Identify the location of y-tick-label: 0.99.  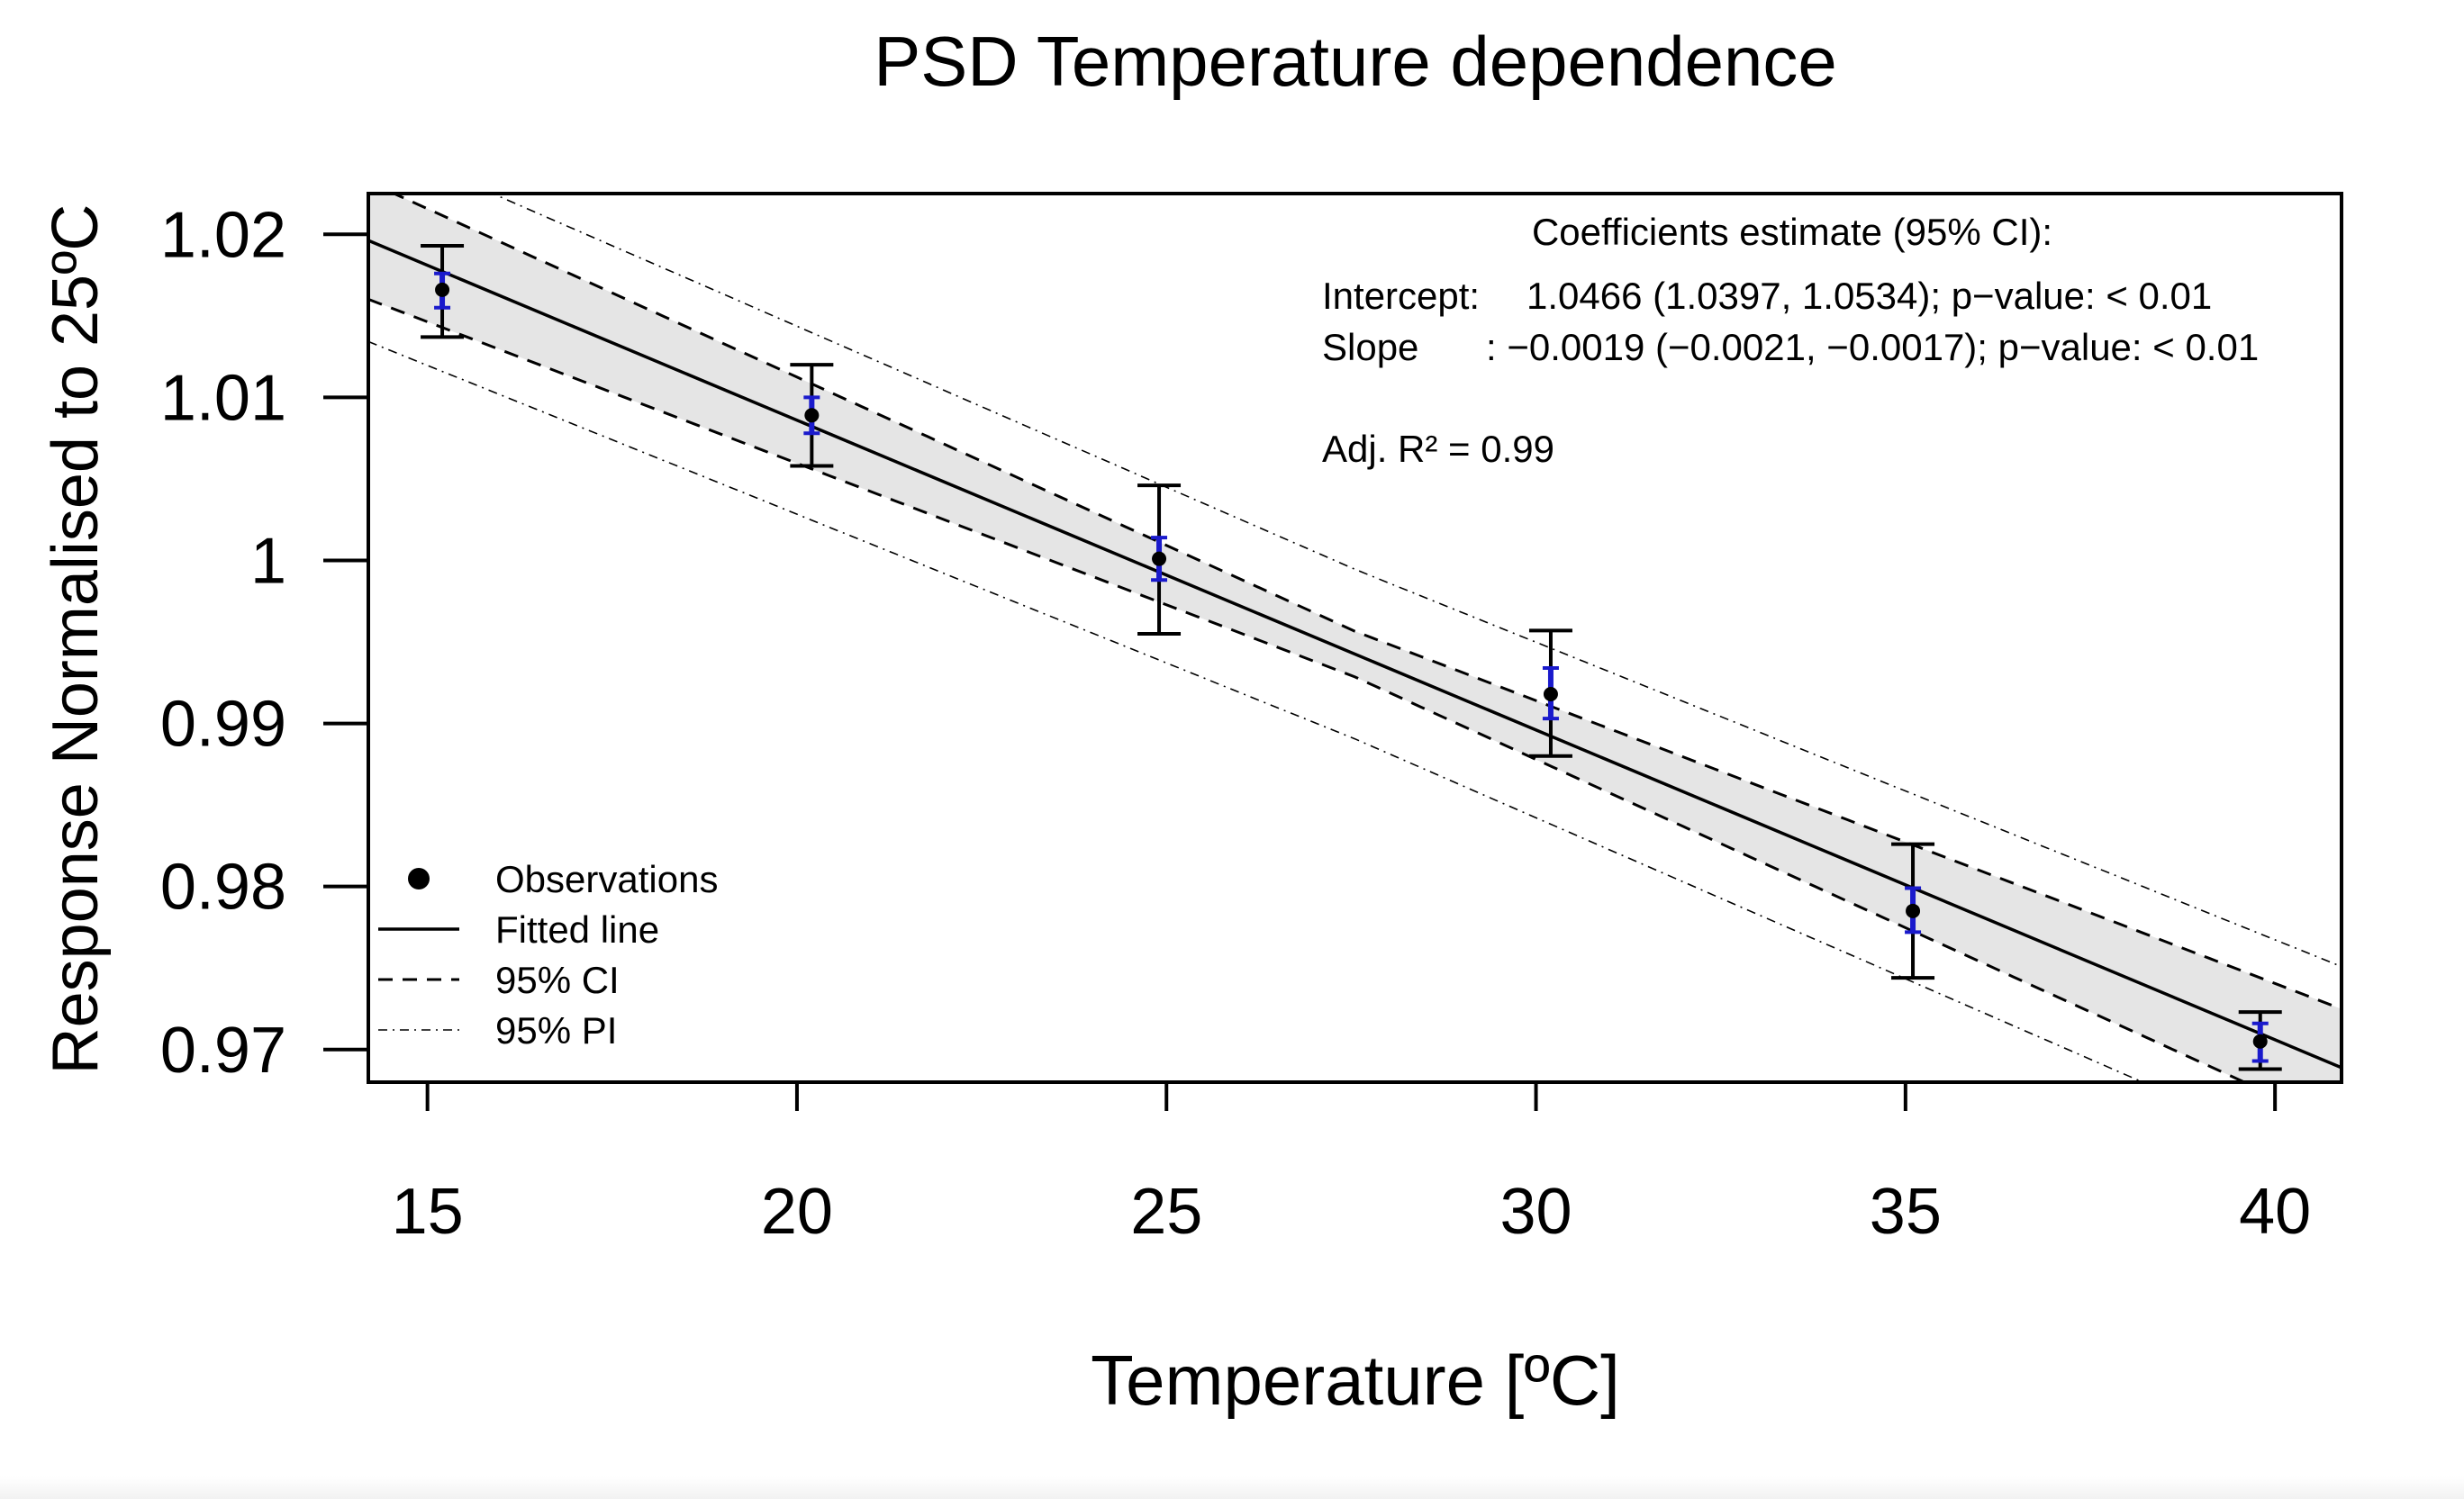
(223, 725).